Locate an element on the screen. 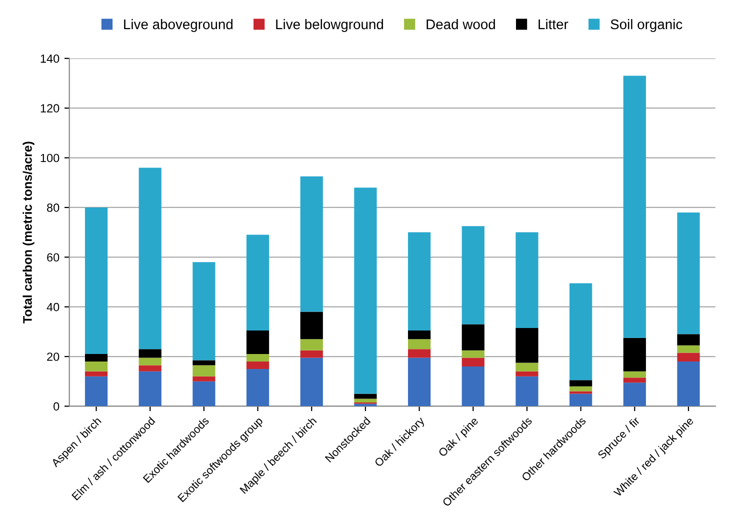 Image resolution: width=730 pixels, height=531 pixels. y-tick-label: 0 is located at coordinates (57, 406).